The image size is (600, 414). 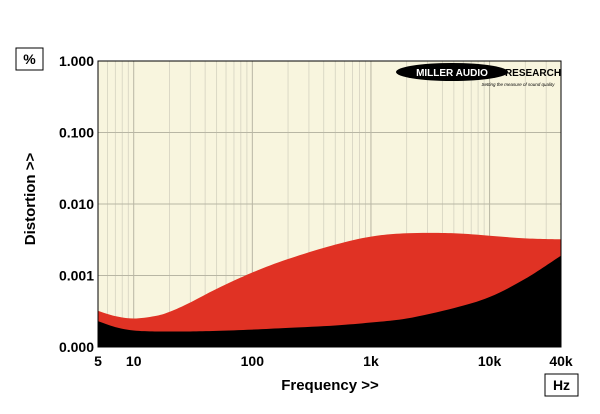 I want to click on x-tick-label: 100, so click(x=253, y=361).